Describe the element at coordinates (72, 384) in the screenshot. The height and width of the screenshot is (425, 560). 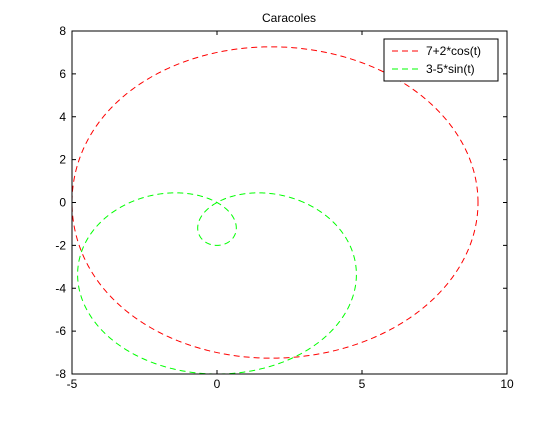
I see `x-tick-label: -5` at that location.